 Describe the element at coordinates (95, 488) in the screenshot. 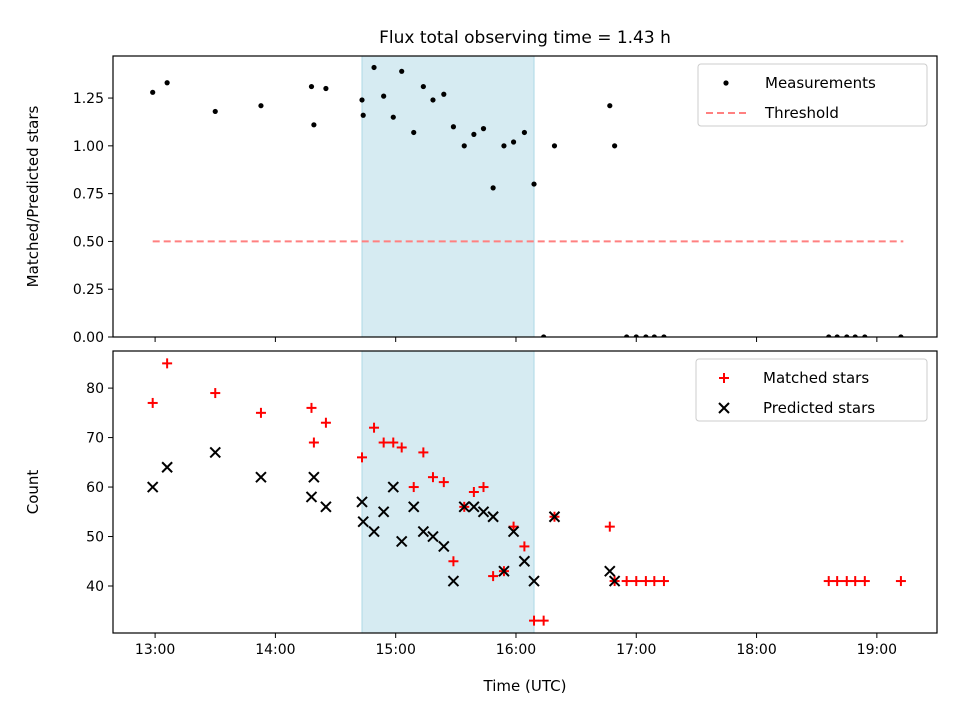

I see `y-tick-label: 60` at that location.